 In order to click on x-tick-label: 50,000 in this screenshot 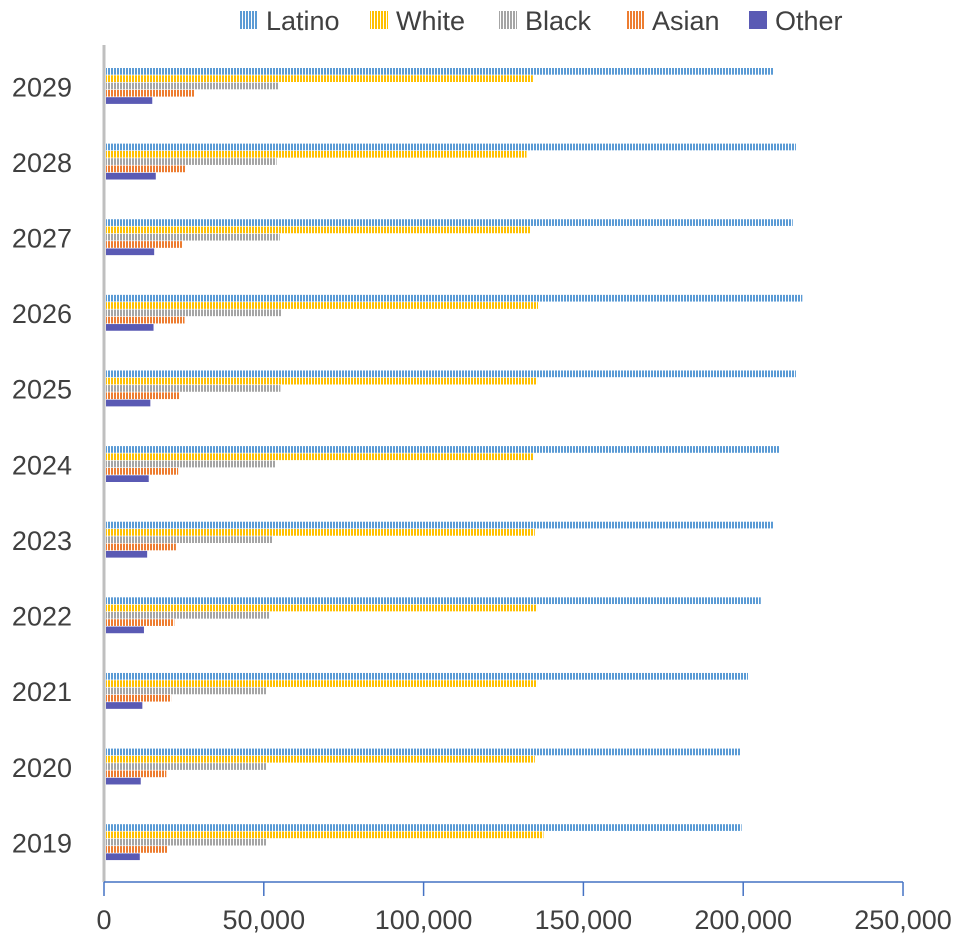, I will do `click(264, 920)`.